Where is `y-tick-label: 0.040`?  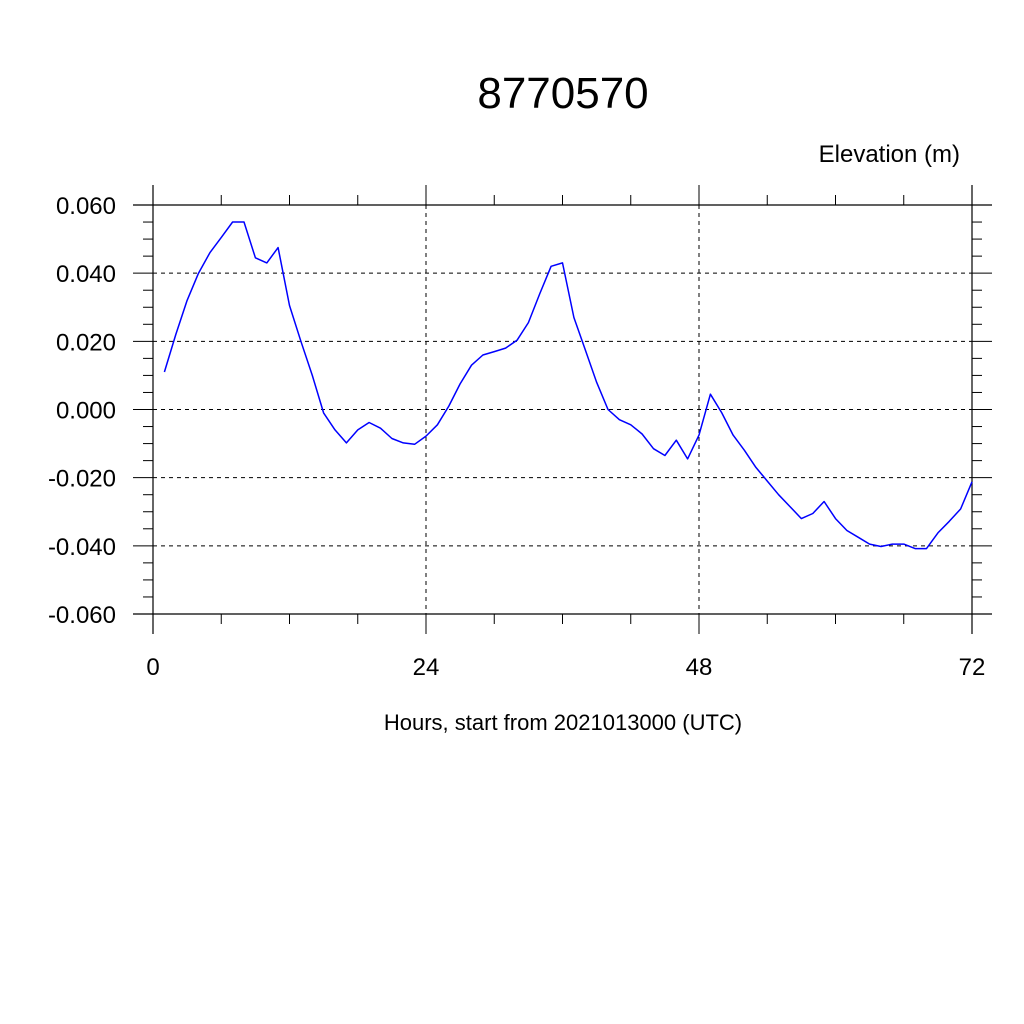
y-tick-label: 0.040 is located at coordinates (86, 274).